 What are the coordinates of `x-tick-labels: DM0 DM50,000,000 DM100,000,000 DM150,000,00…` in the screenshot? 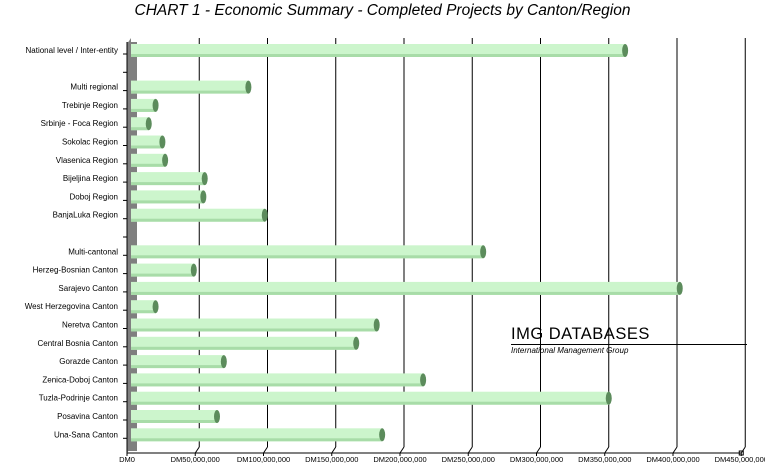 It's located at (442, 458).